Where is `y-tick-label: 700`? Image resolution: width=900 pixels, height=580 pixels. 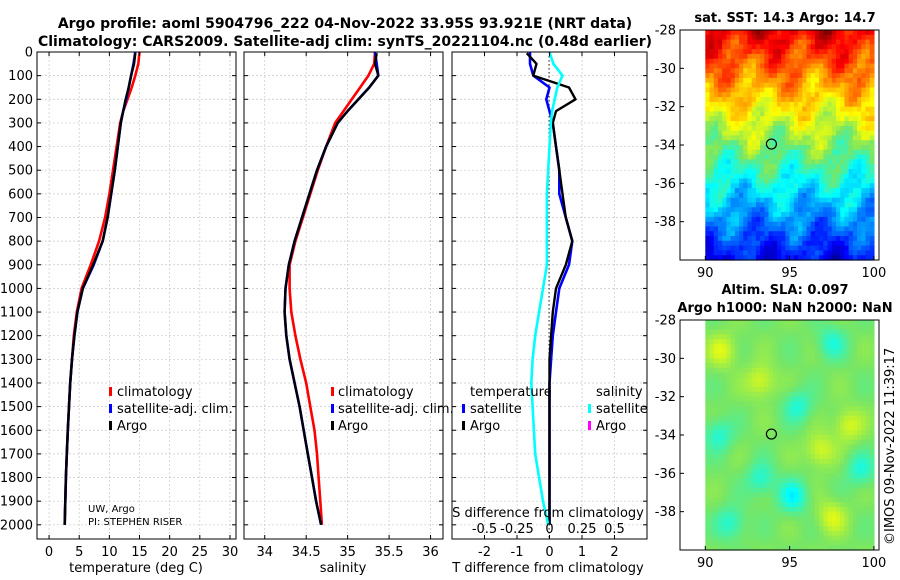
y-tick-label: 700 is located at coordinates (20, 218).